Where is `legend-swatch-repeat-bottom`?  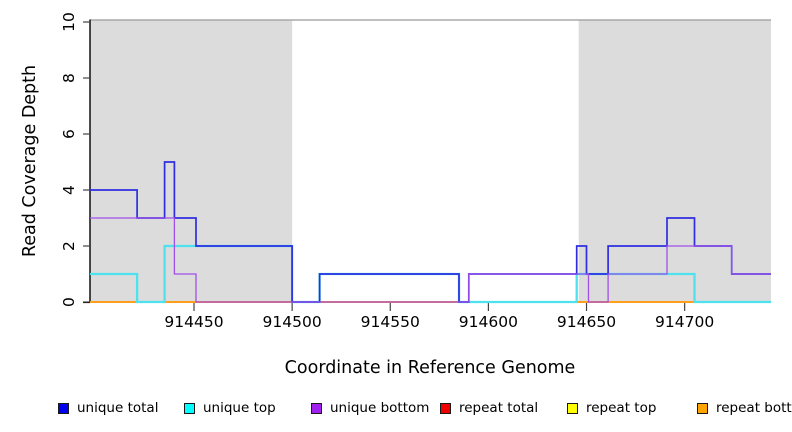 legend-swatch-repeat-bottom is located at coordinates (702, 408).